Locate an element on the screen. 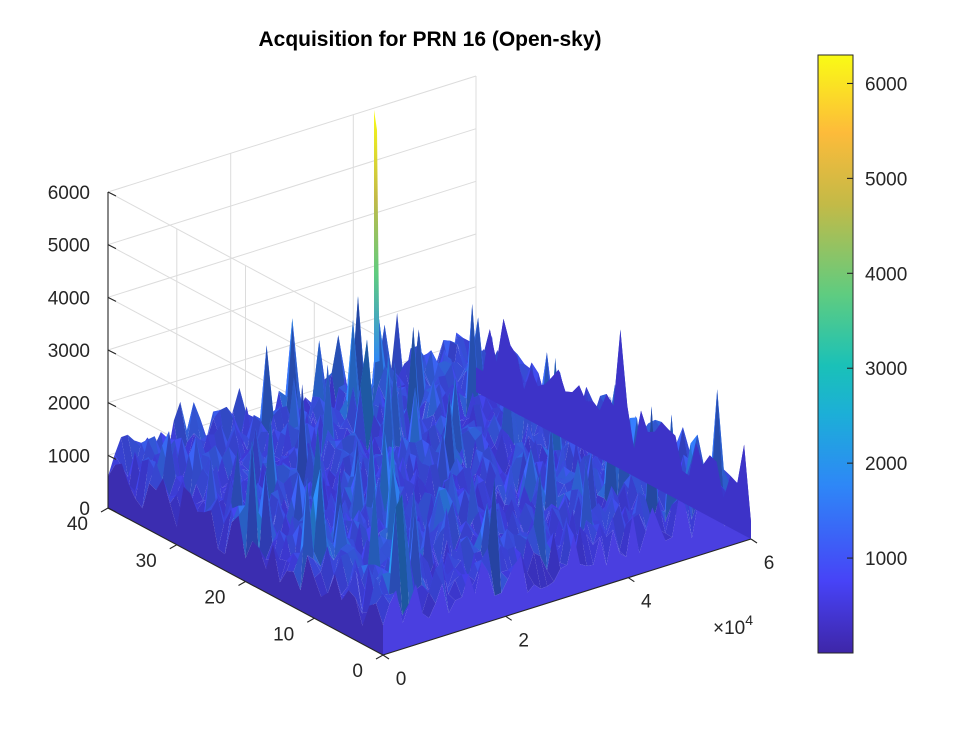  colorbar: 1000 2000 3000 4000 5000 6000 is located at coordinates (862, 354).